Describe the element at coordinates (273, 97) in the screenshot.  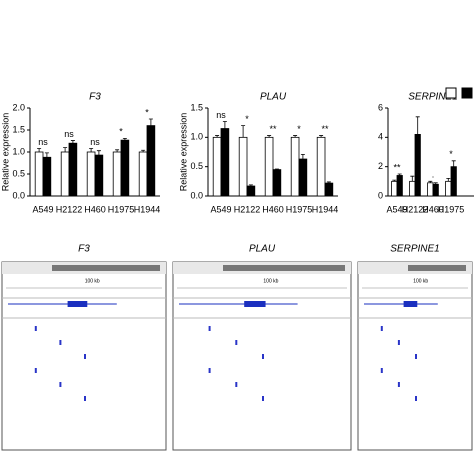
I see `chart-title: PLAU` at that location.